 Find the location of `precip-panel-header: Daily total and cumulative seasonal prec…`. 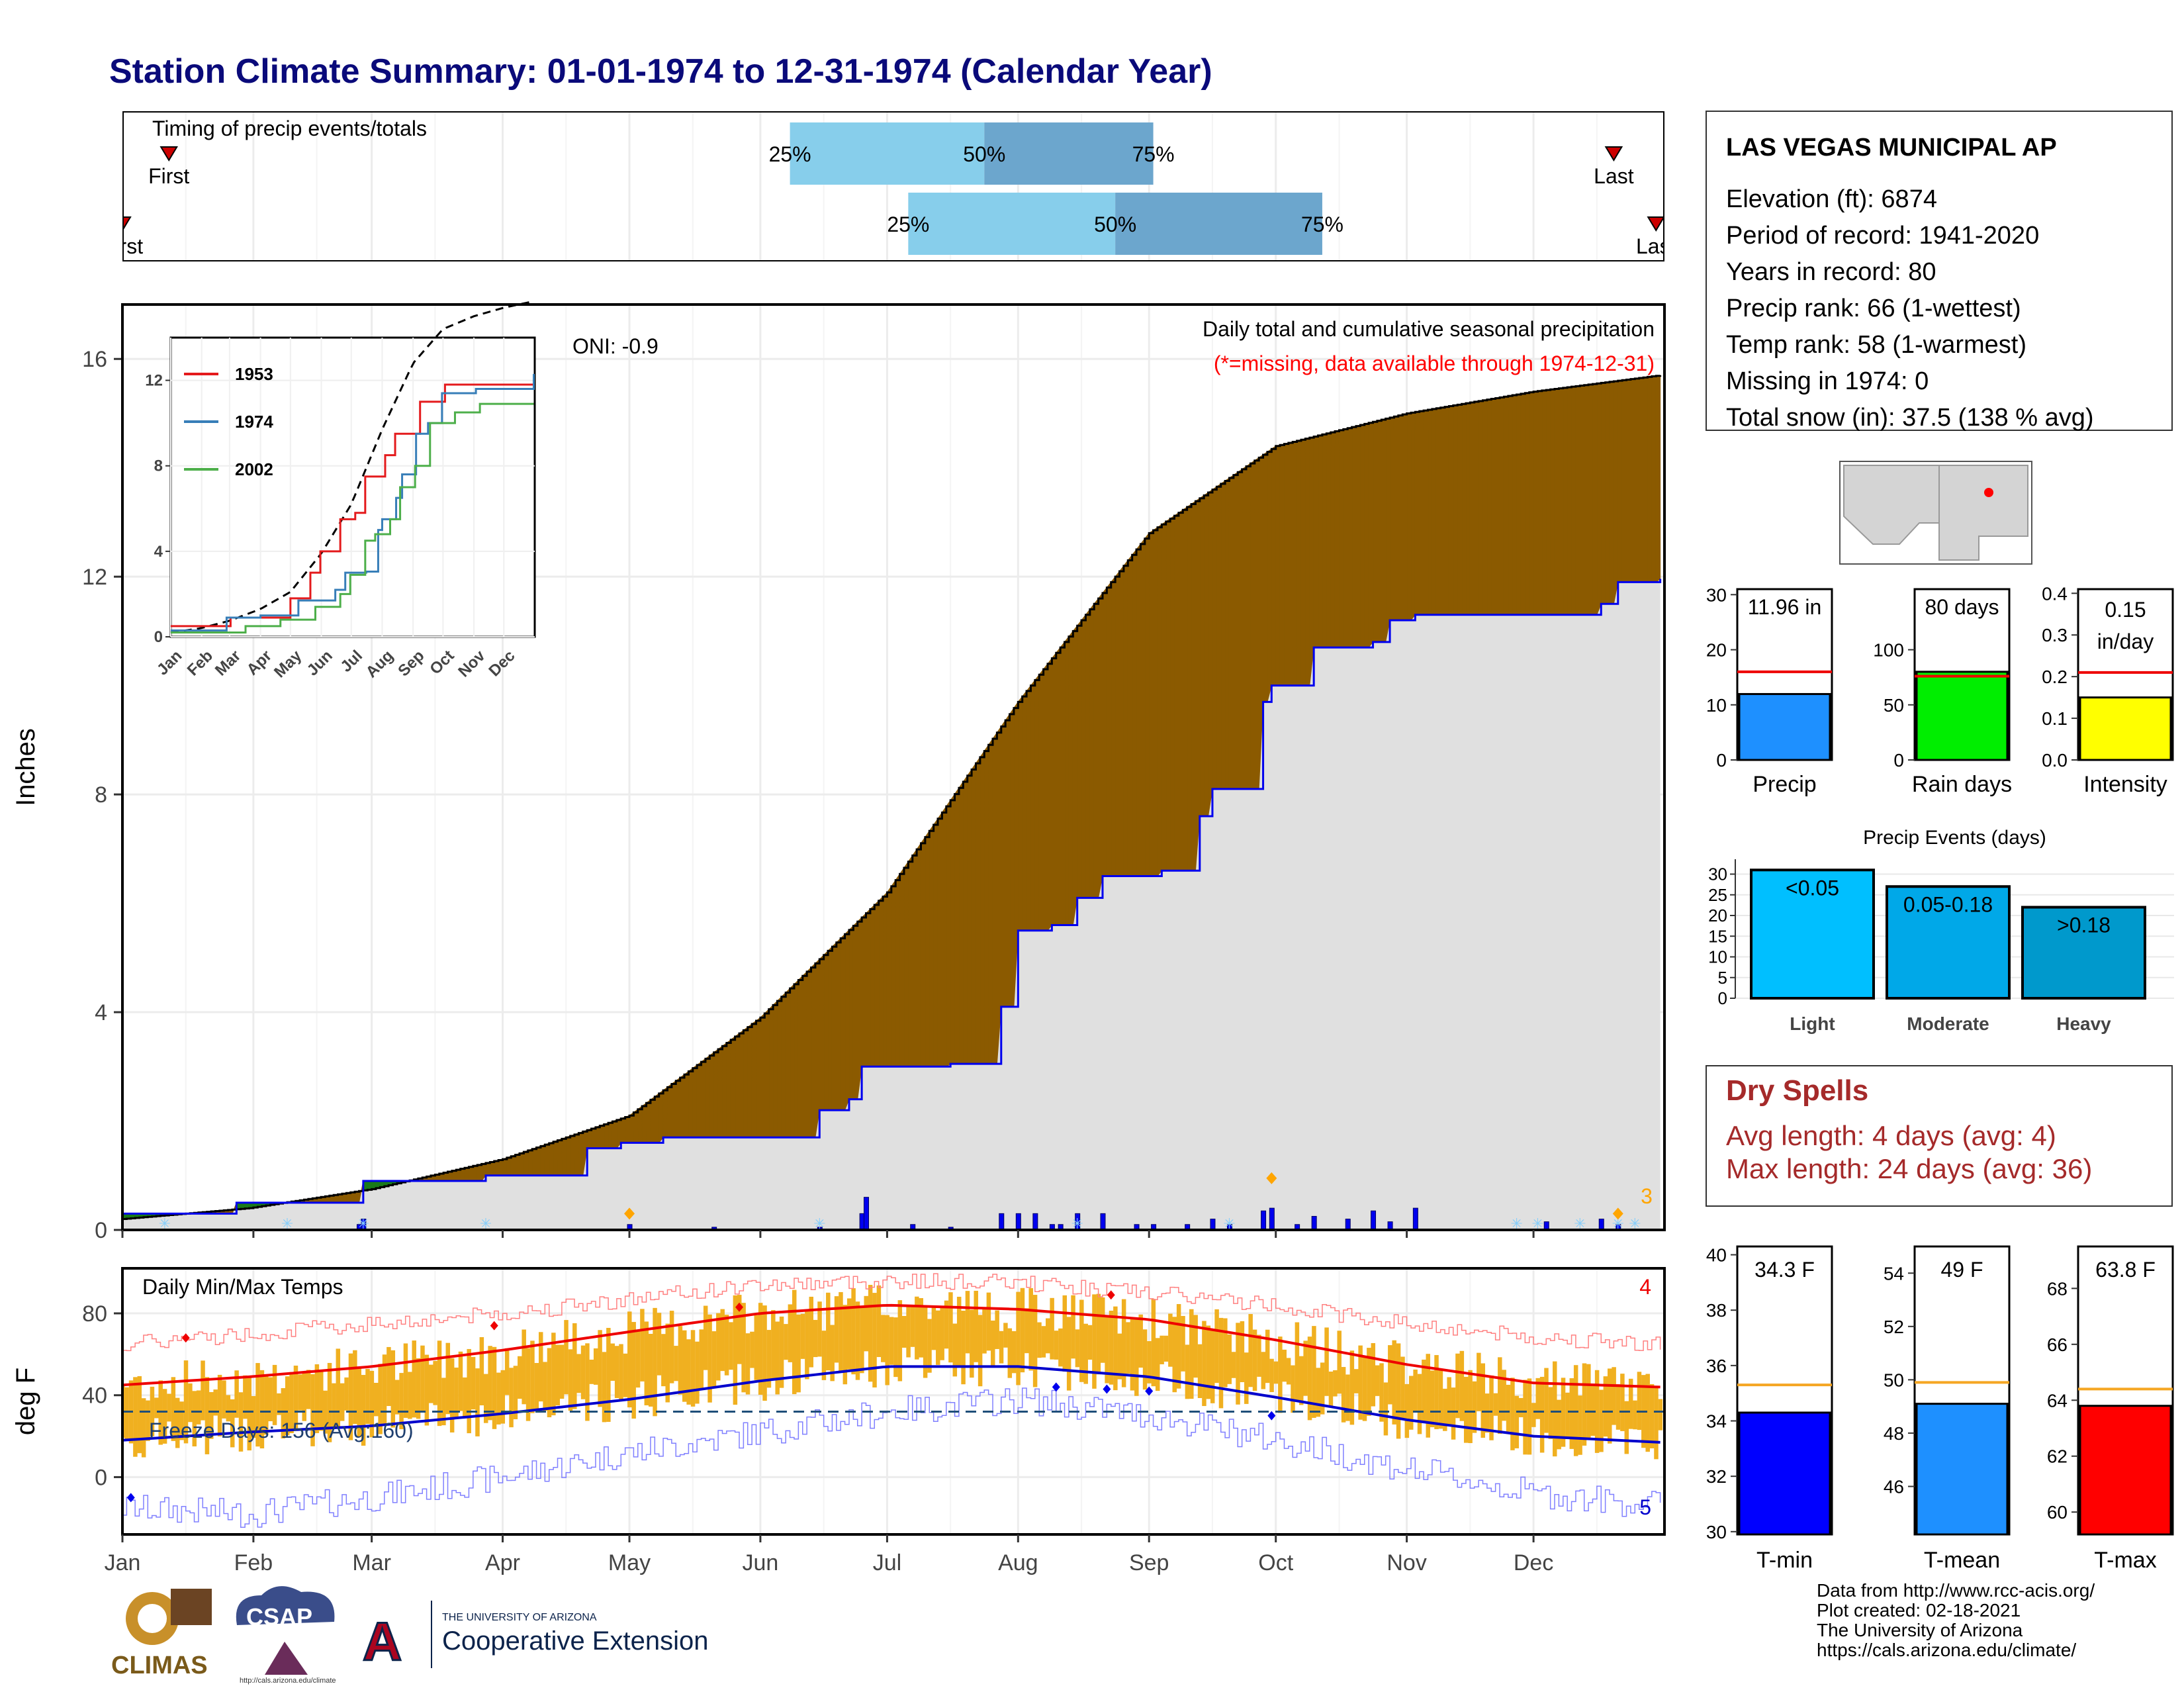

precip-panel-header: Daily total and cumulative seasonal prec… is located at coordinates (1429, 329).